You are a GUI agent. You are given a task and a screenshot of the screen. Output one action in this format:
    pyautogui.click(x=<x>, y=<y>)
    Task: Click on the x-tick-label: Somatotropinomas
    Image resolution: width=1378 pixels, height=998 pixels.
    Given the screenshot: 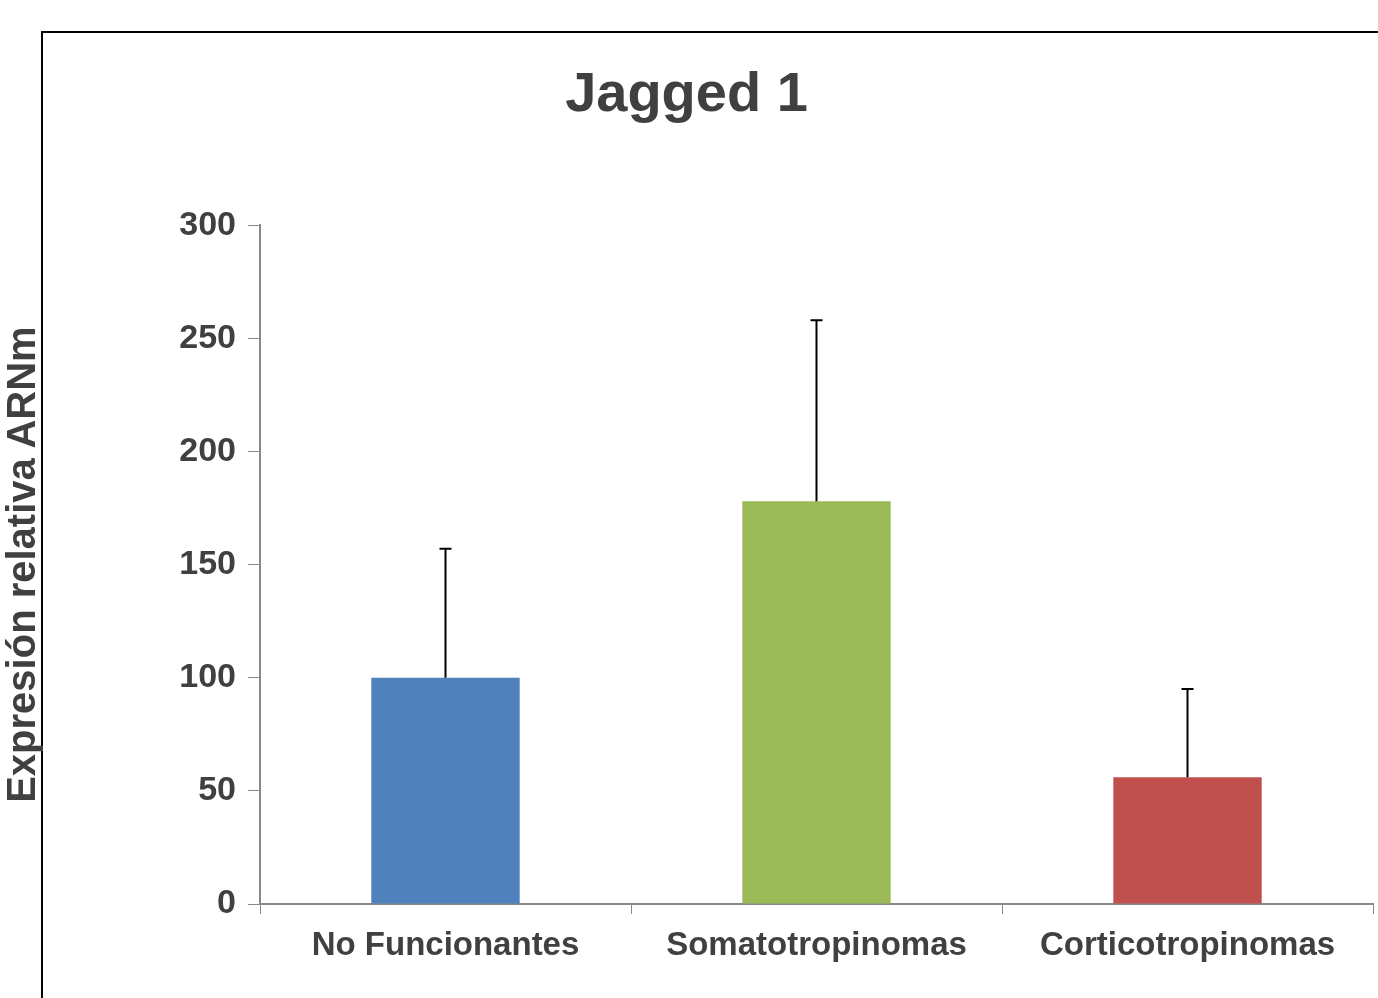 What is the action you would take?
    pyautogui.click(x=816, y=943)
    